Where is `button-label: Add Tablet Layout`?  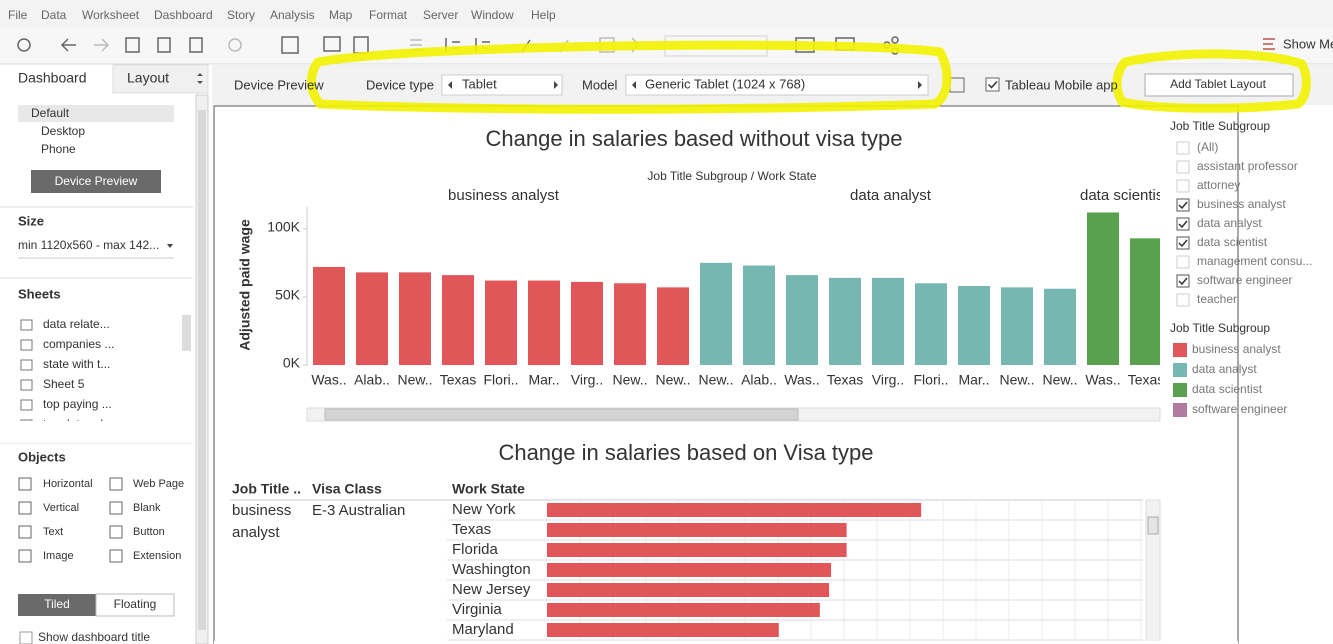
button-label: Add Tablet Layout is located at coordinates (1218, 84).